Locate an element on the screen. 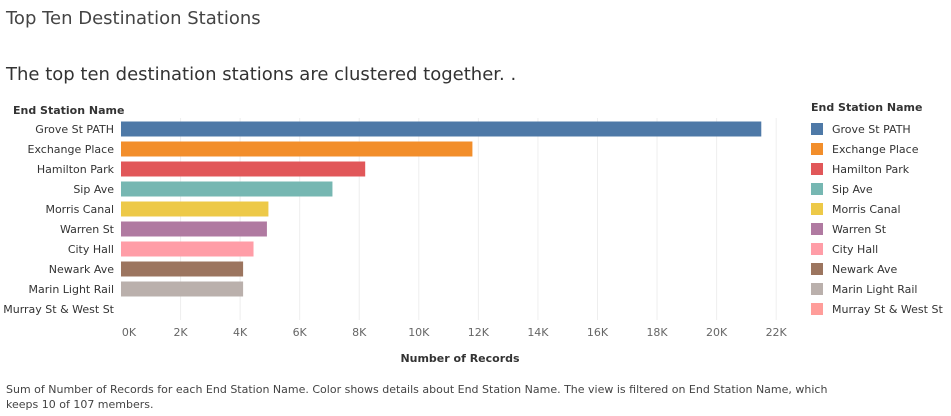 Image resolution: width=951 pixels, height=416 pixels. legend-label: Grove St PATH is located at coordinates (871, 129).